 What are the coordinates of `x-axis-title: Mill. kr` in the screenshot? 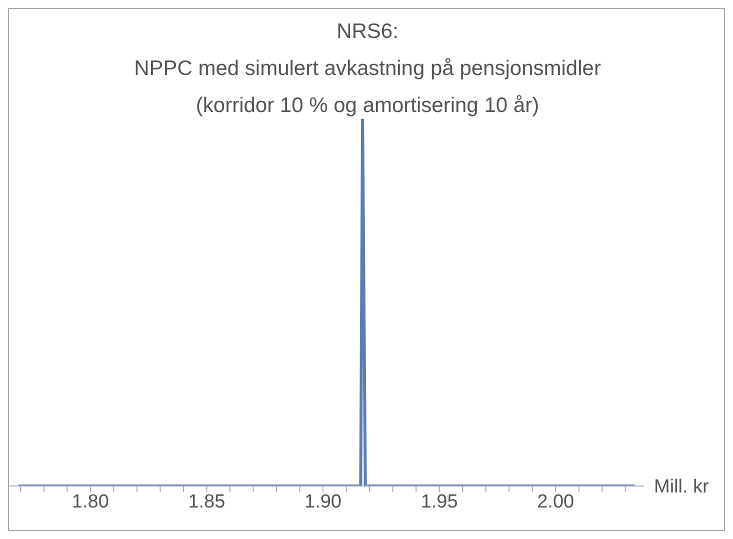 It's located at (682, 487).